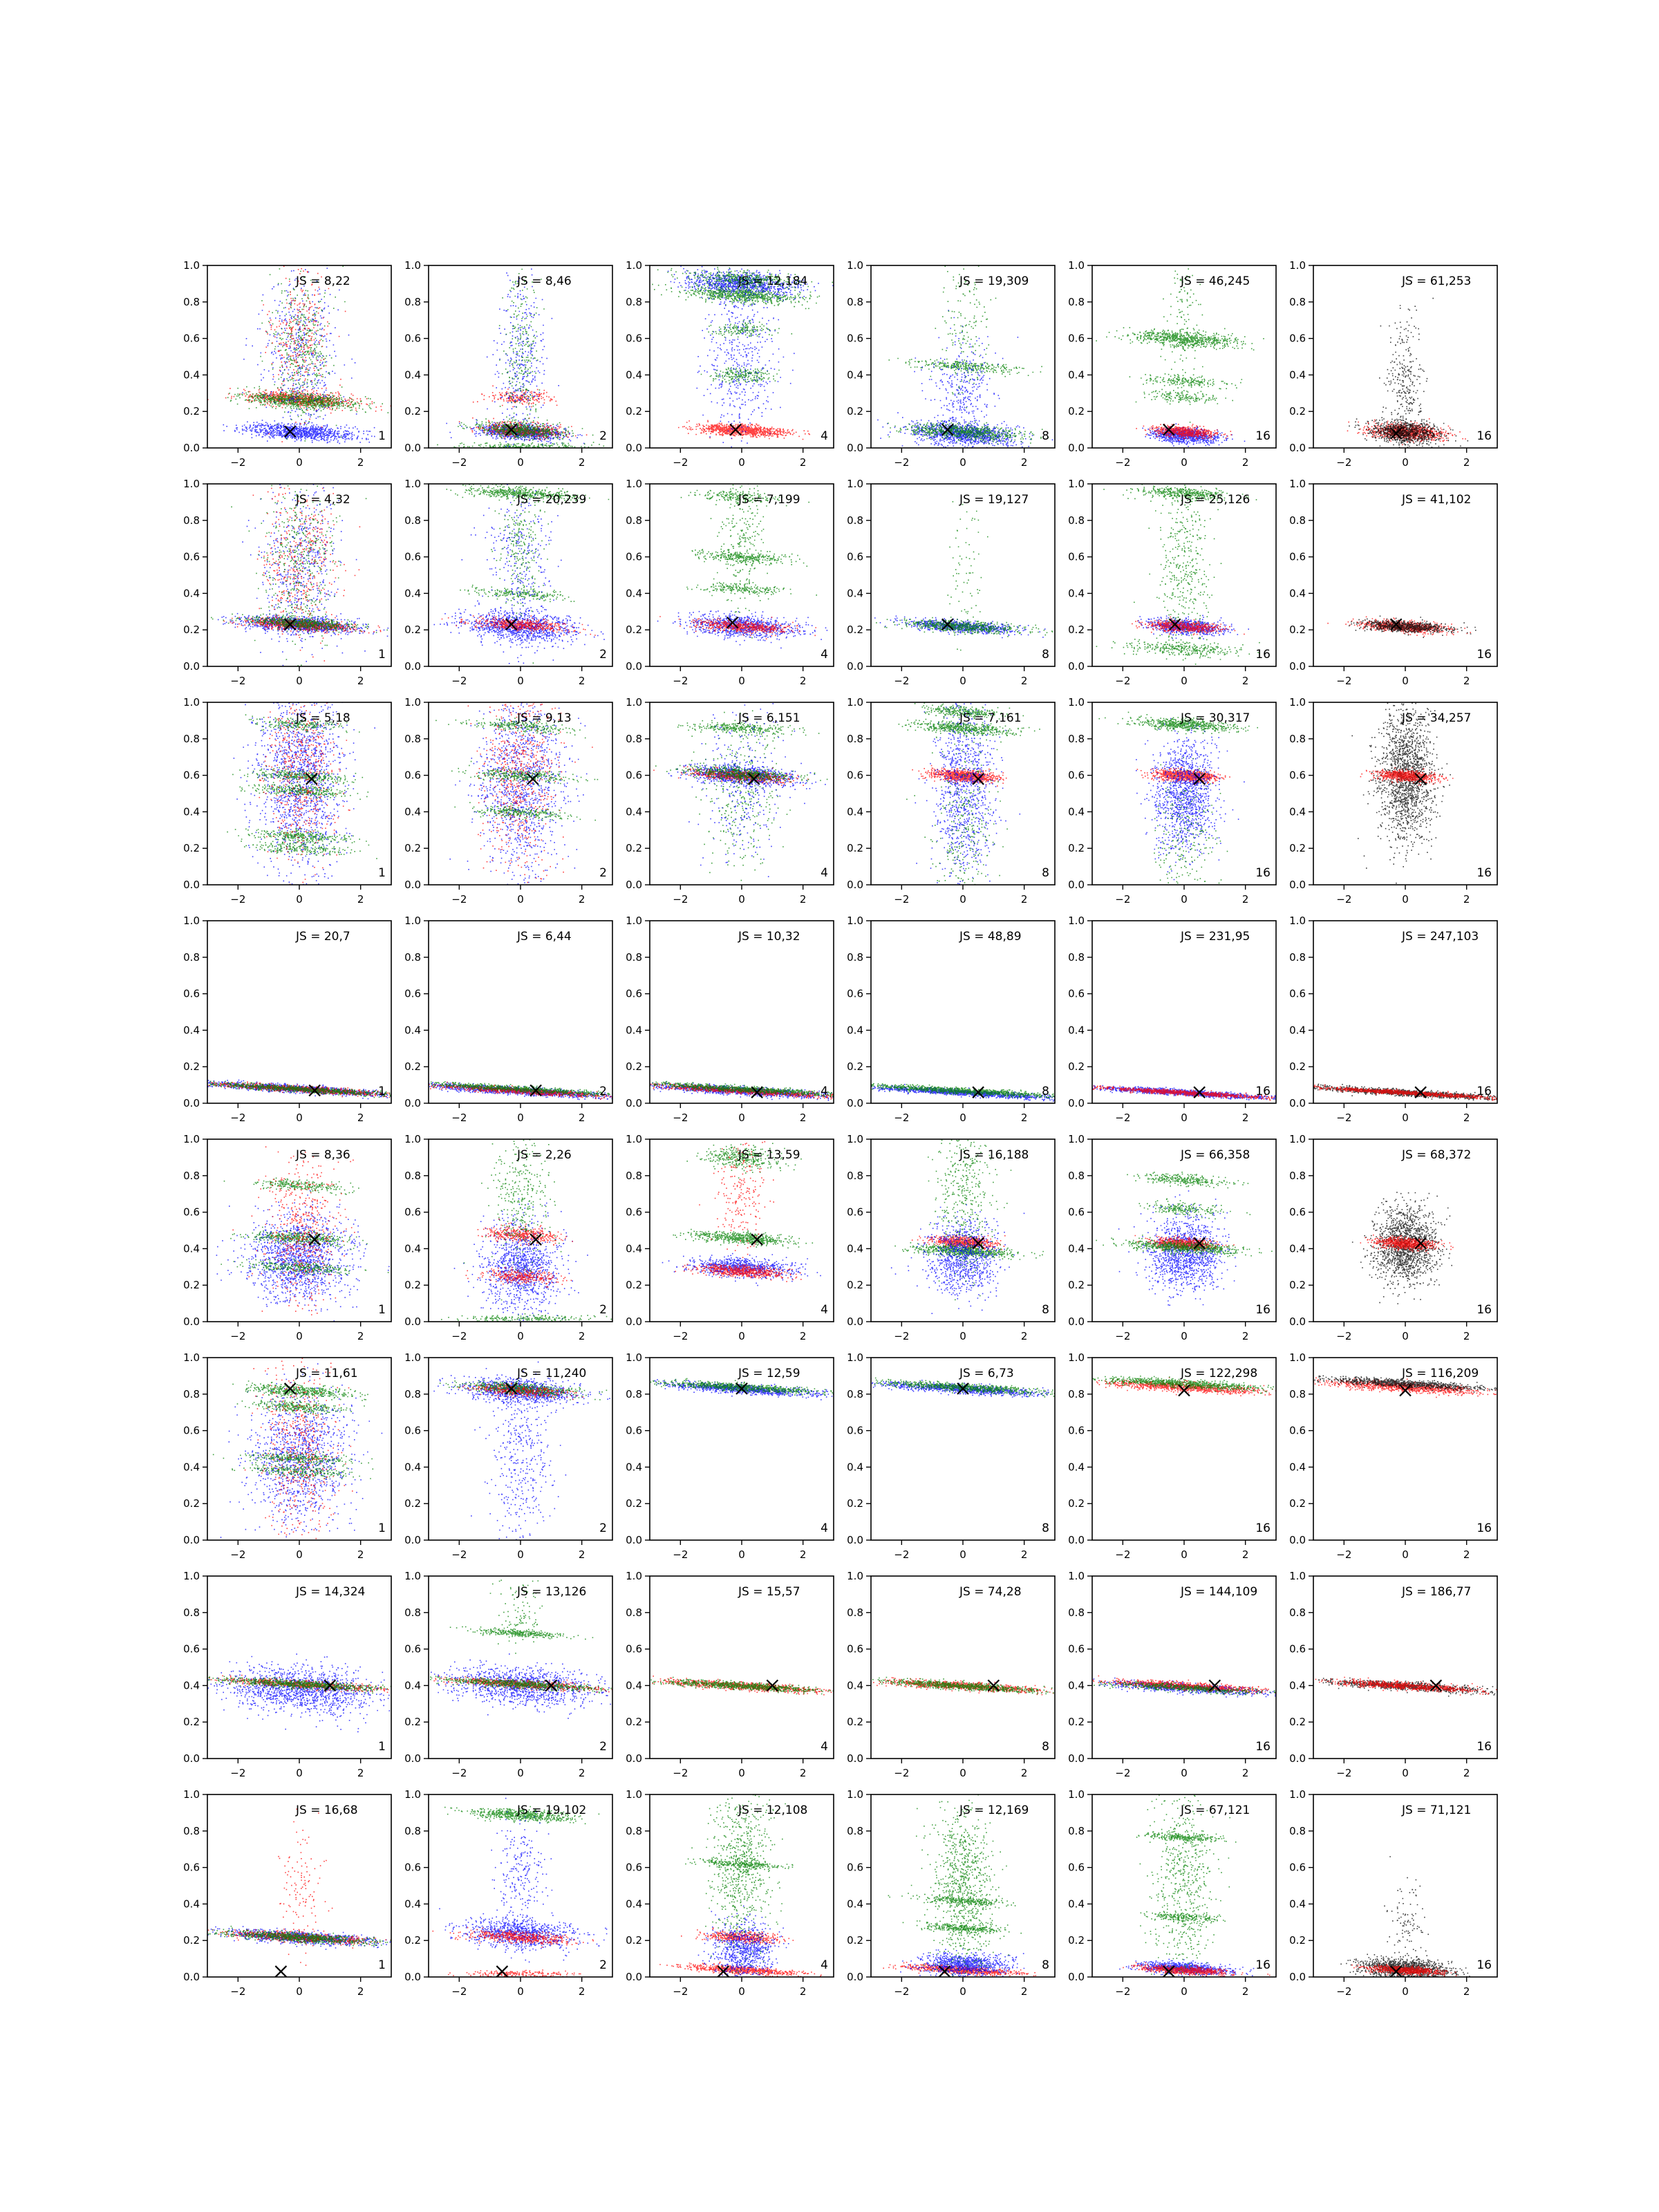 The height and width of the screenshot is (2212, 1659). Describe the element at coordinates (1263, 1747) in the screenshot. I see `k-annotation: 16` at that location.